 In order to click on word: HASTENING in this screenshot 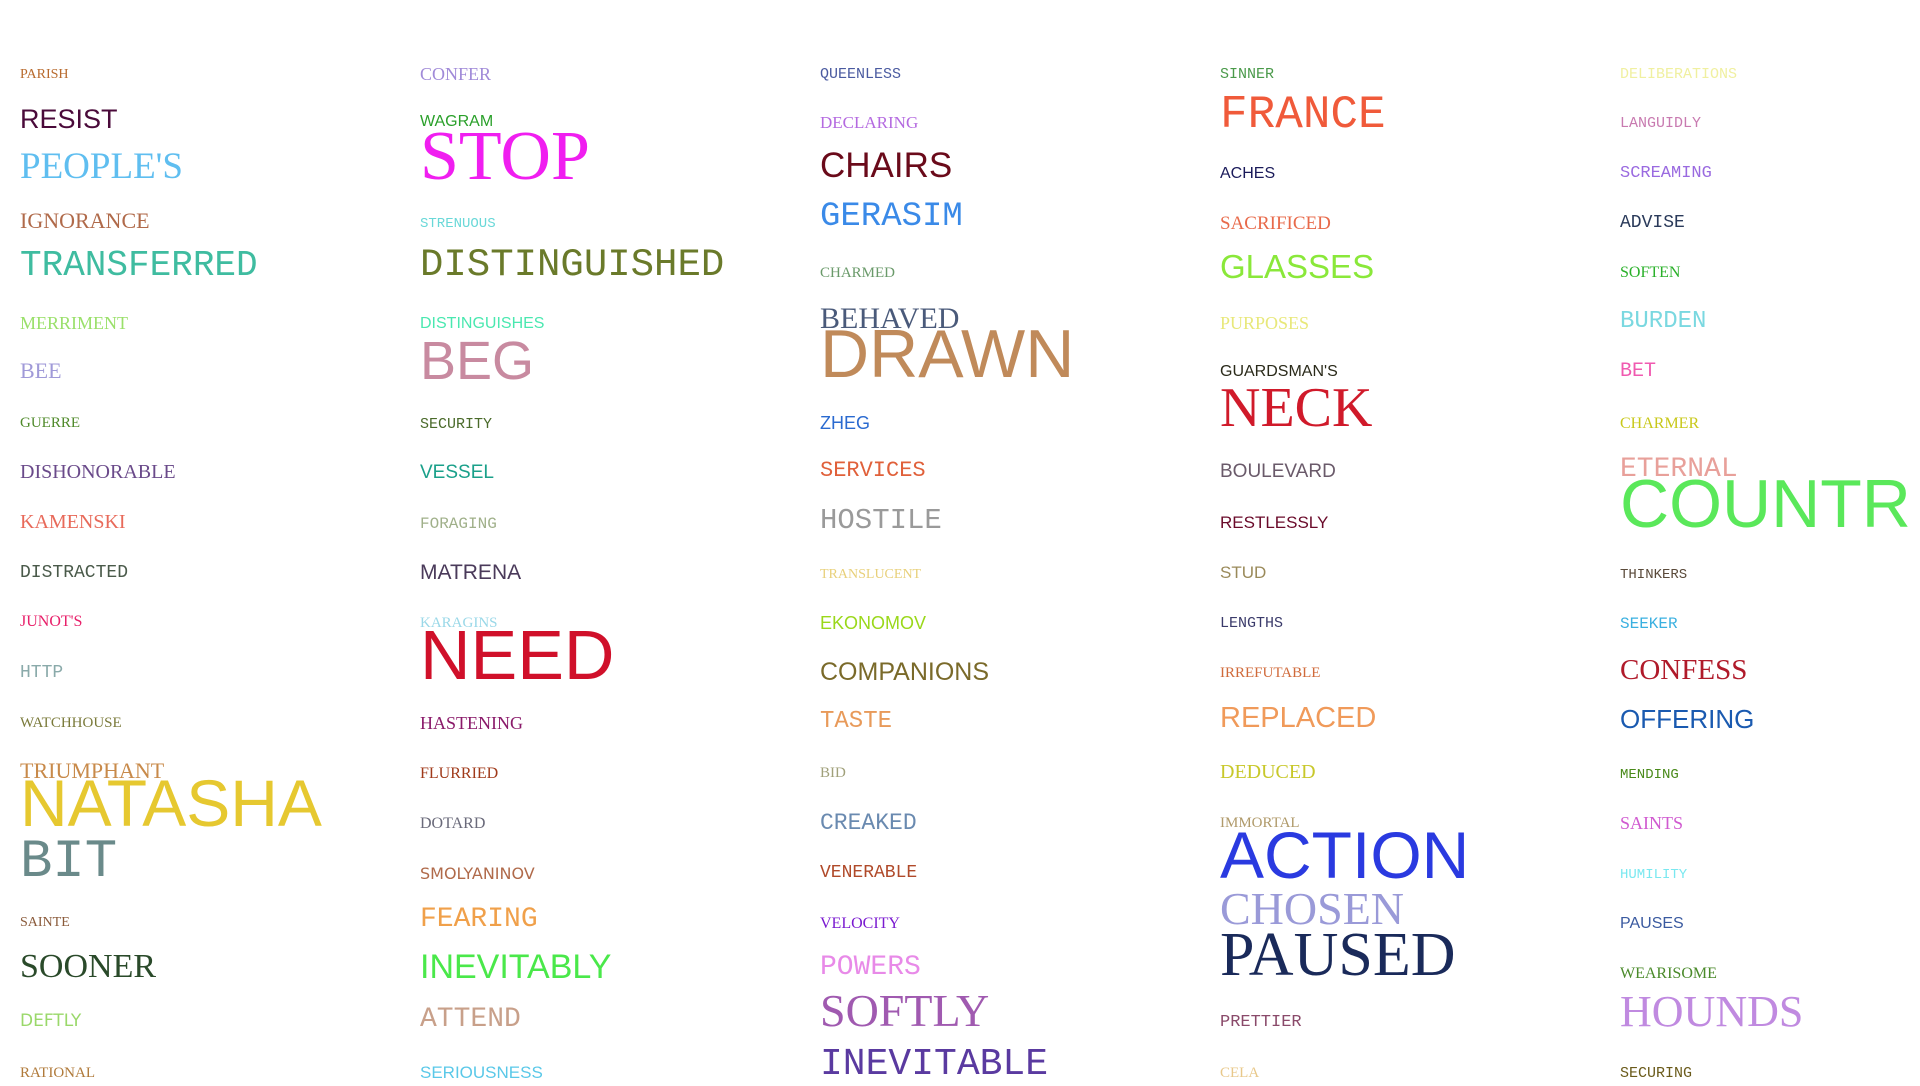, I will do `click(471, 723)`.